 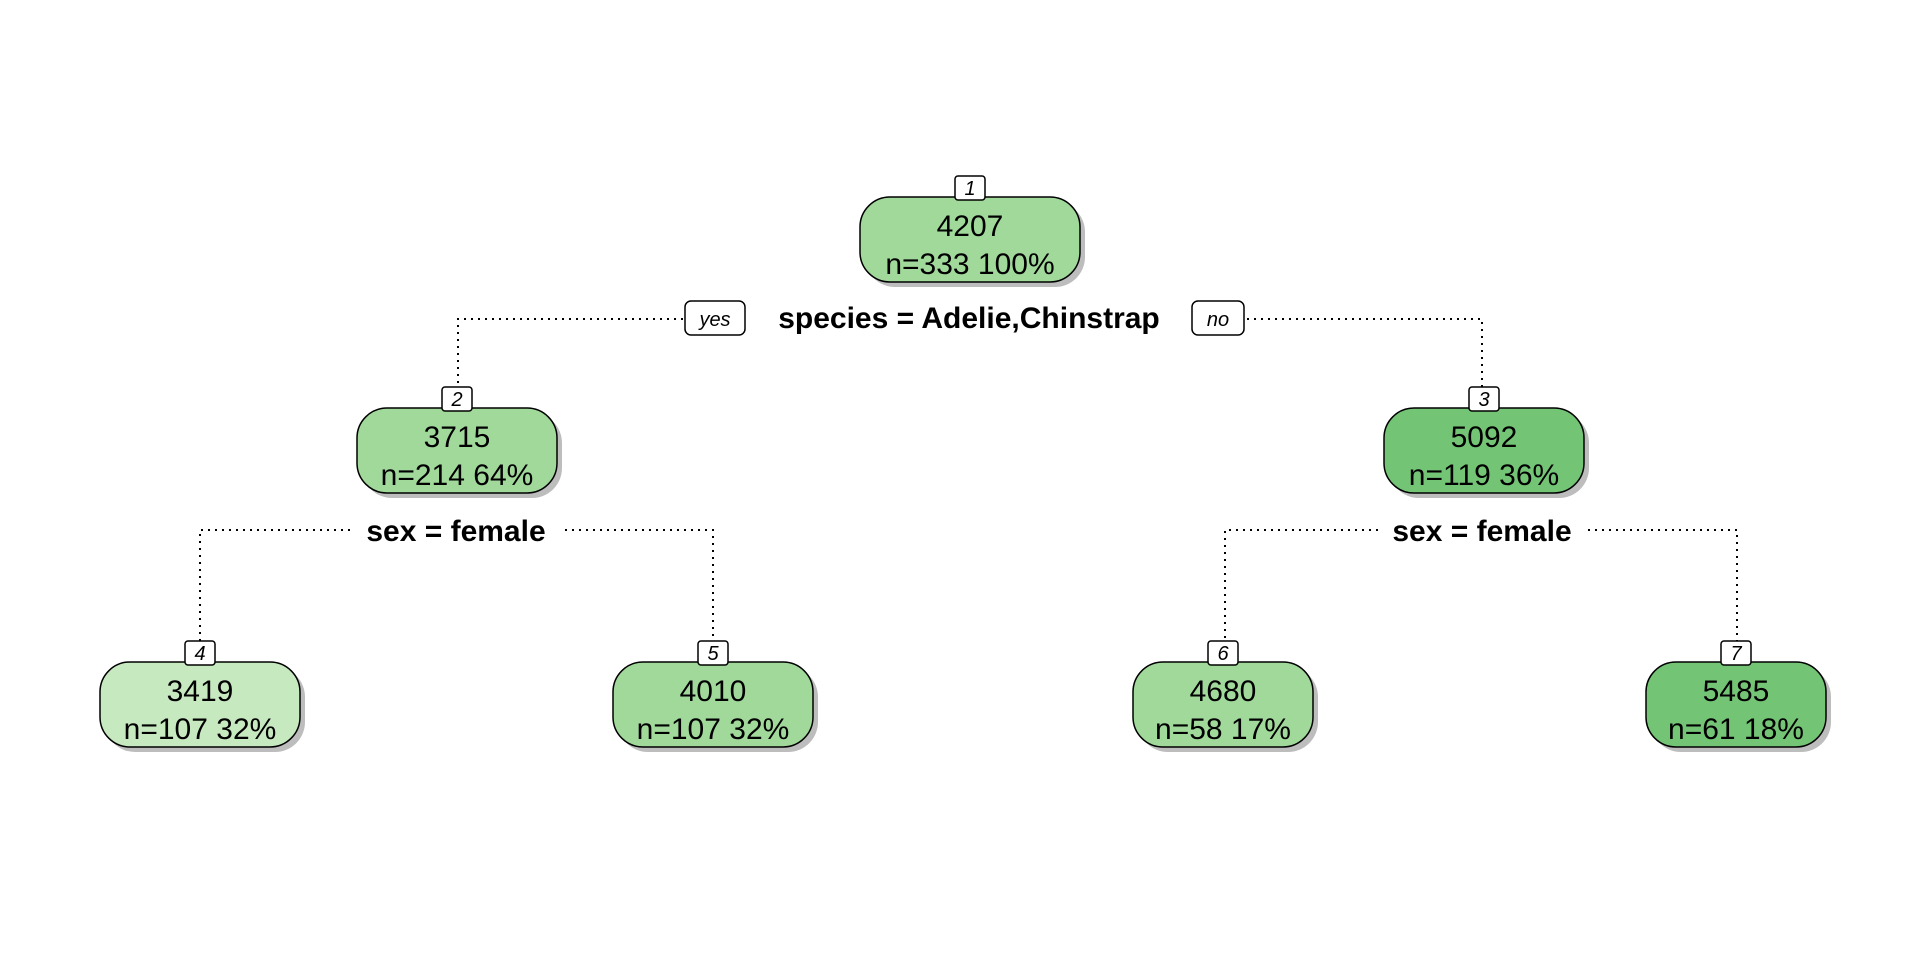 I want to click on node-4-stats: n=107 32%, so click(x=200, y=729).